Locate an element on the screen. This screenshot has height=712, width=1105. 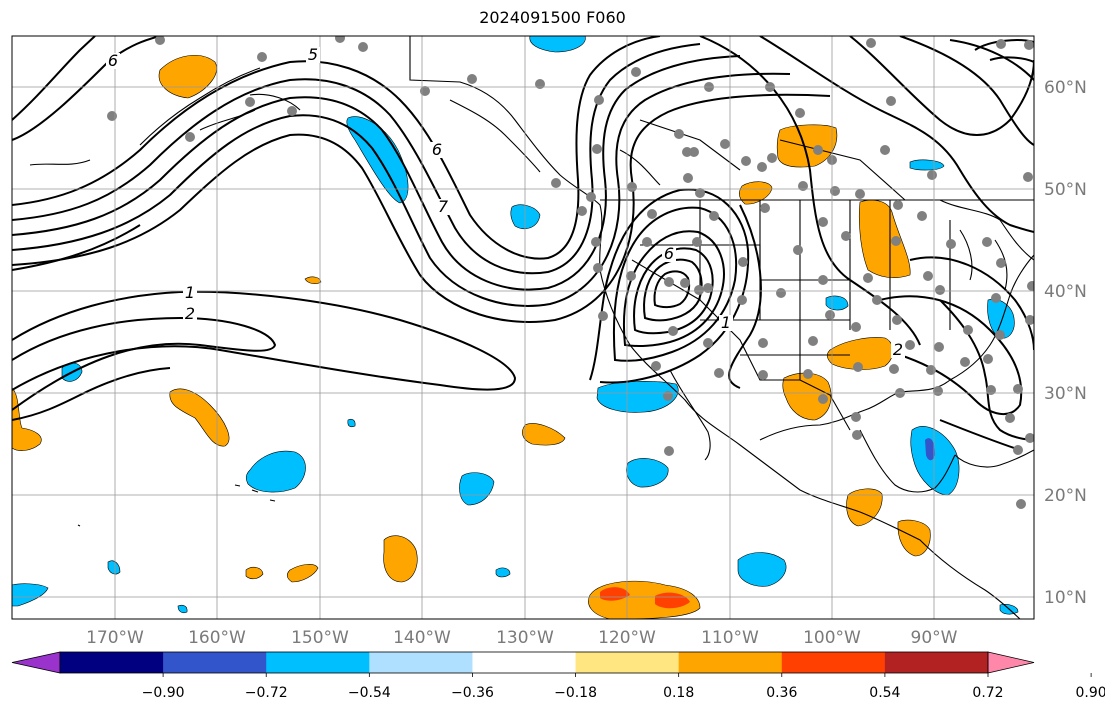
latitude-tick-label: 40°N is located at coordinates (1065, 292).